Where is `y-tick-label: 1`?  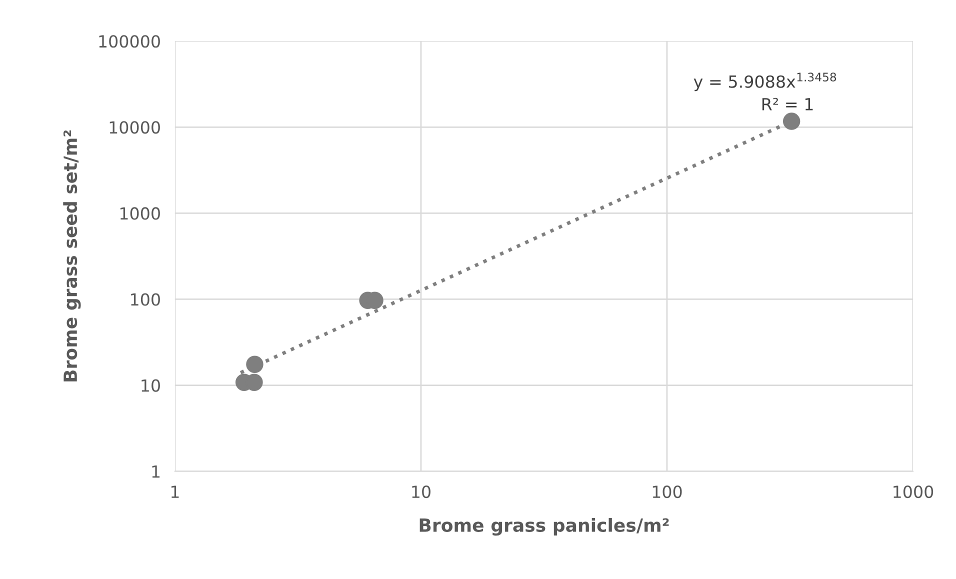
y-tick-label: 1 is located at coordinates (156, 471).